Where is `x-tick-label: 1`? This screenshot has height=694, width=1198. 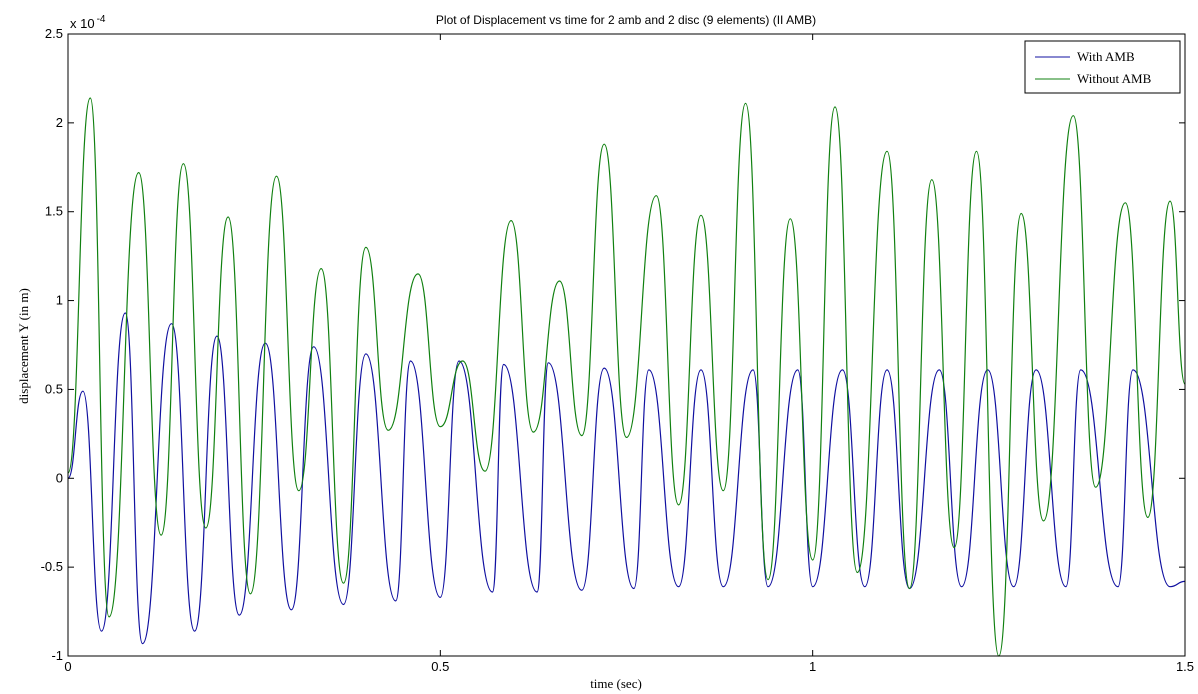 x-tick-label: 1 is located at coordinates (812, 666).